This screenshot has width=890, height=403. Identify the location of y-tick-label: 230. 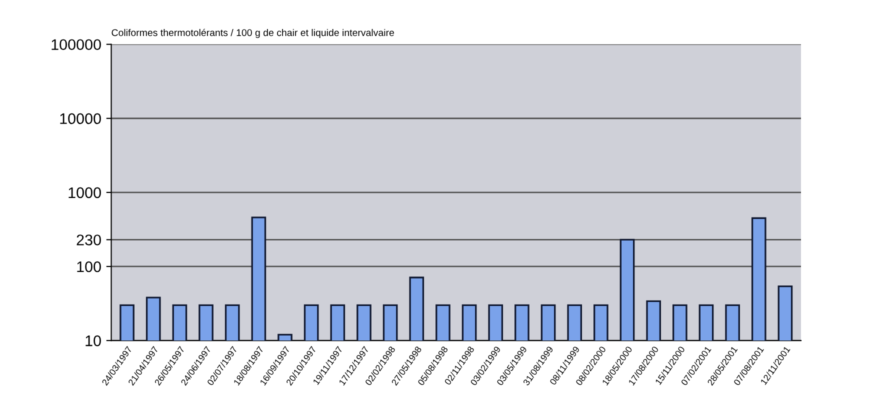
(88, 240).